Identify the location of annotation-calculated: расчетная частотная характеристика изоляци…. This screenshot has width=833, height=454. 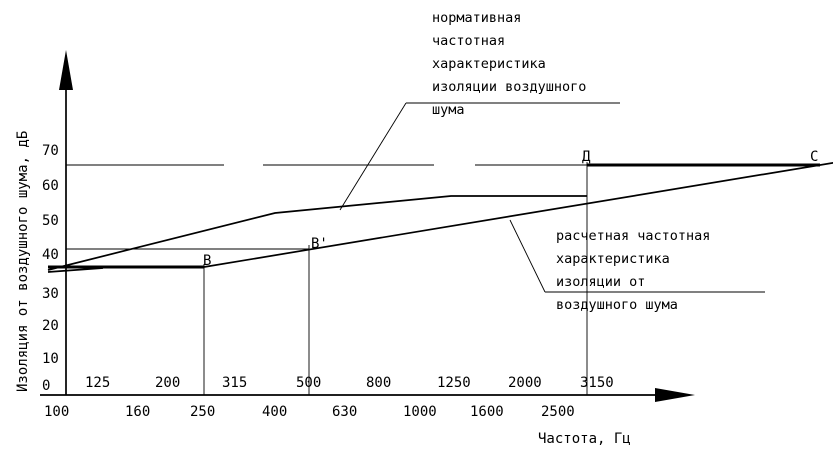
(633, 270).